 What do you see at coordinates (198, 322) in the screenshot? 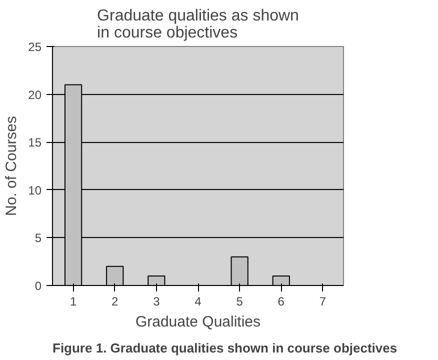
I see `x-axis-title: Graduate Qualities` at bounding box center [198, 322].